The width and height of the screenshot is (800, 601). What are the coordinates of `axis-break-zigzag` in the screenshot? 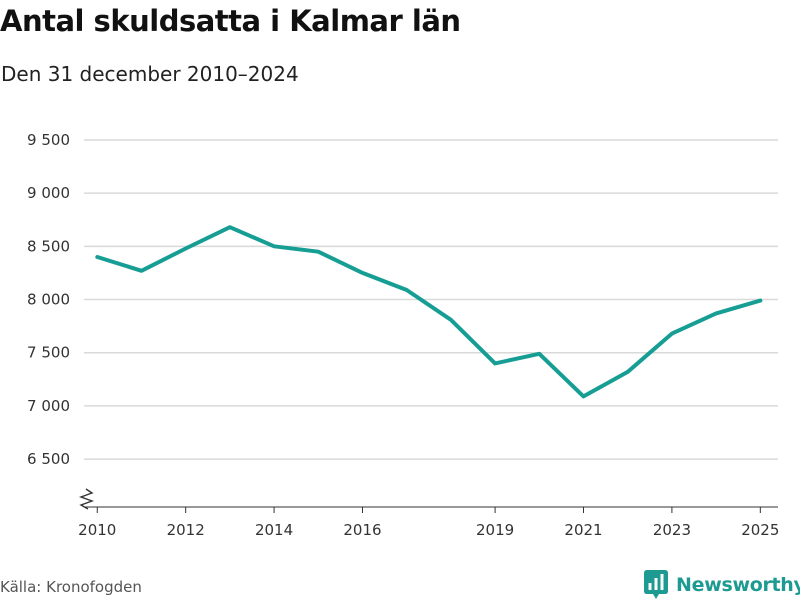 It's located at (86, 499).